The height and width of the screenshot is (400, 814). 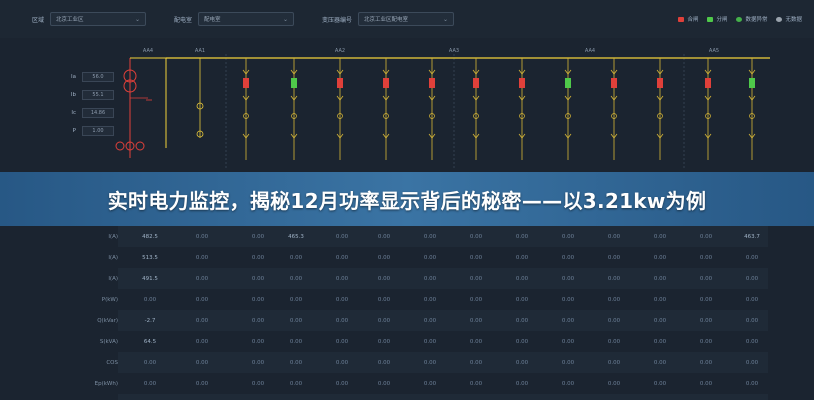 What do you see at coordinates (296, 236) in the screenshot?
I see `table-cell: 465.3` at bounding box center [296, 236].